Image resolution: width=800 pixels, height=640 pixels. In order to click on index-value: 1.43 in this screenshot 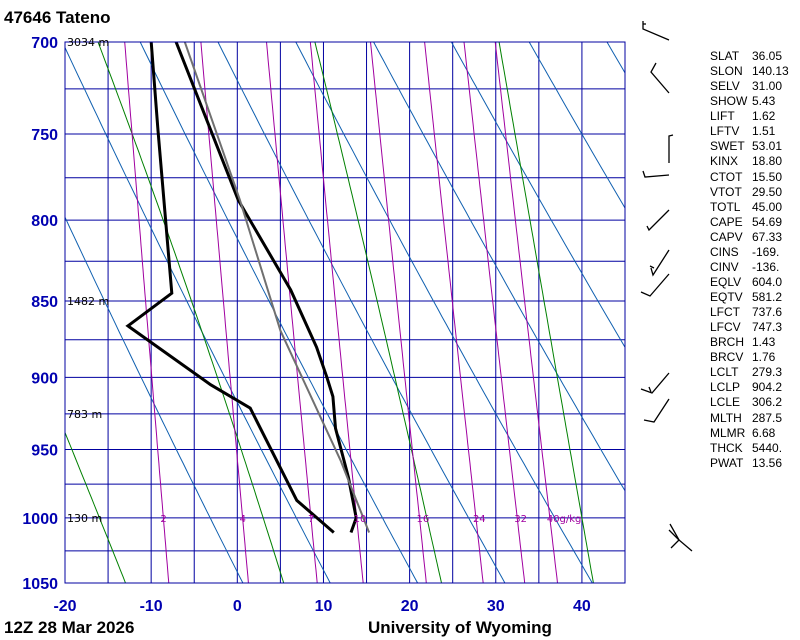, I will do `click(764, 342)`.